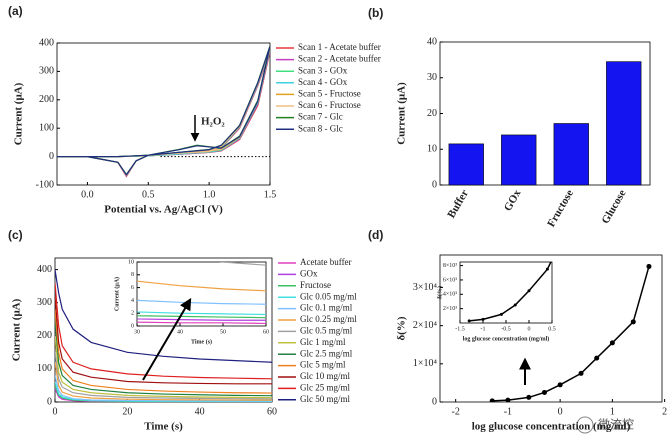 Image resolution: width=671 pixels, height=443 pixels. What do you see at coordinates (180, 332) in the screenshot?
I see `x-tick-label: 40` at bounding box center [180, 332].